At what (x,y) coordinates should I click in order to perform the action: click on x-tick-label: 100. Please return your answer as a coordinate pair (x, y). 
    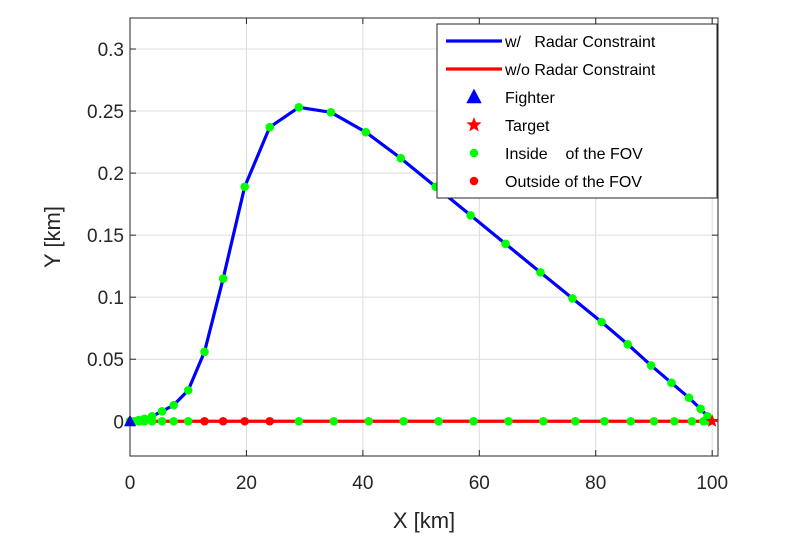
    Looking at the image, I should click on (712, 483).